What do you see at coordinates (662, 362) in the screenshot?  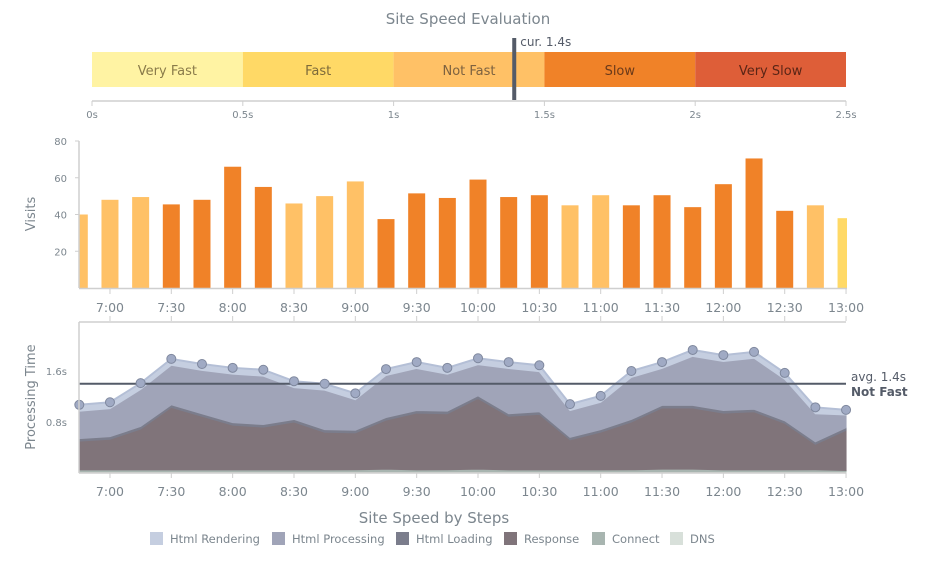 I see `point-11:30` at bounding box center [662, 362].